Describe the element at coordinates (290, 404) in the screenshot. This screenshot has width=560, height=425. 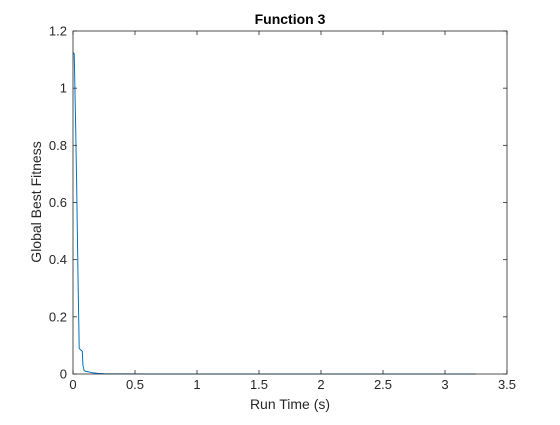
I see `x-axis-label: Run Time (s)` at that location.